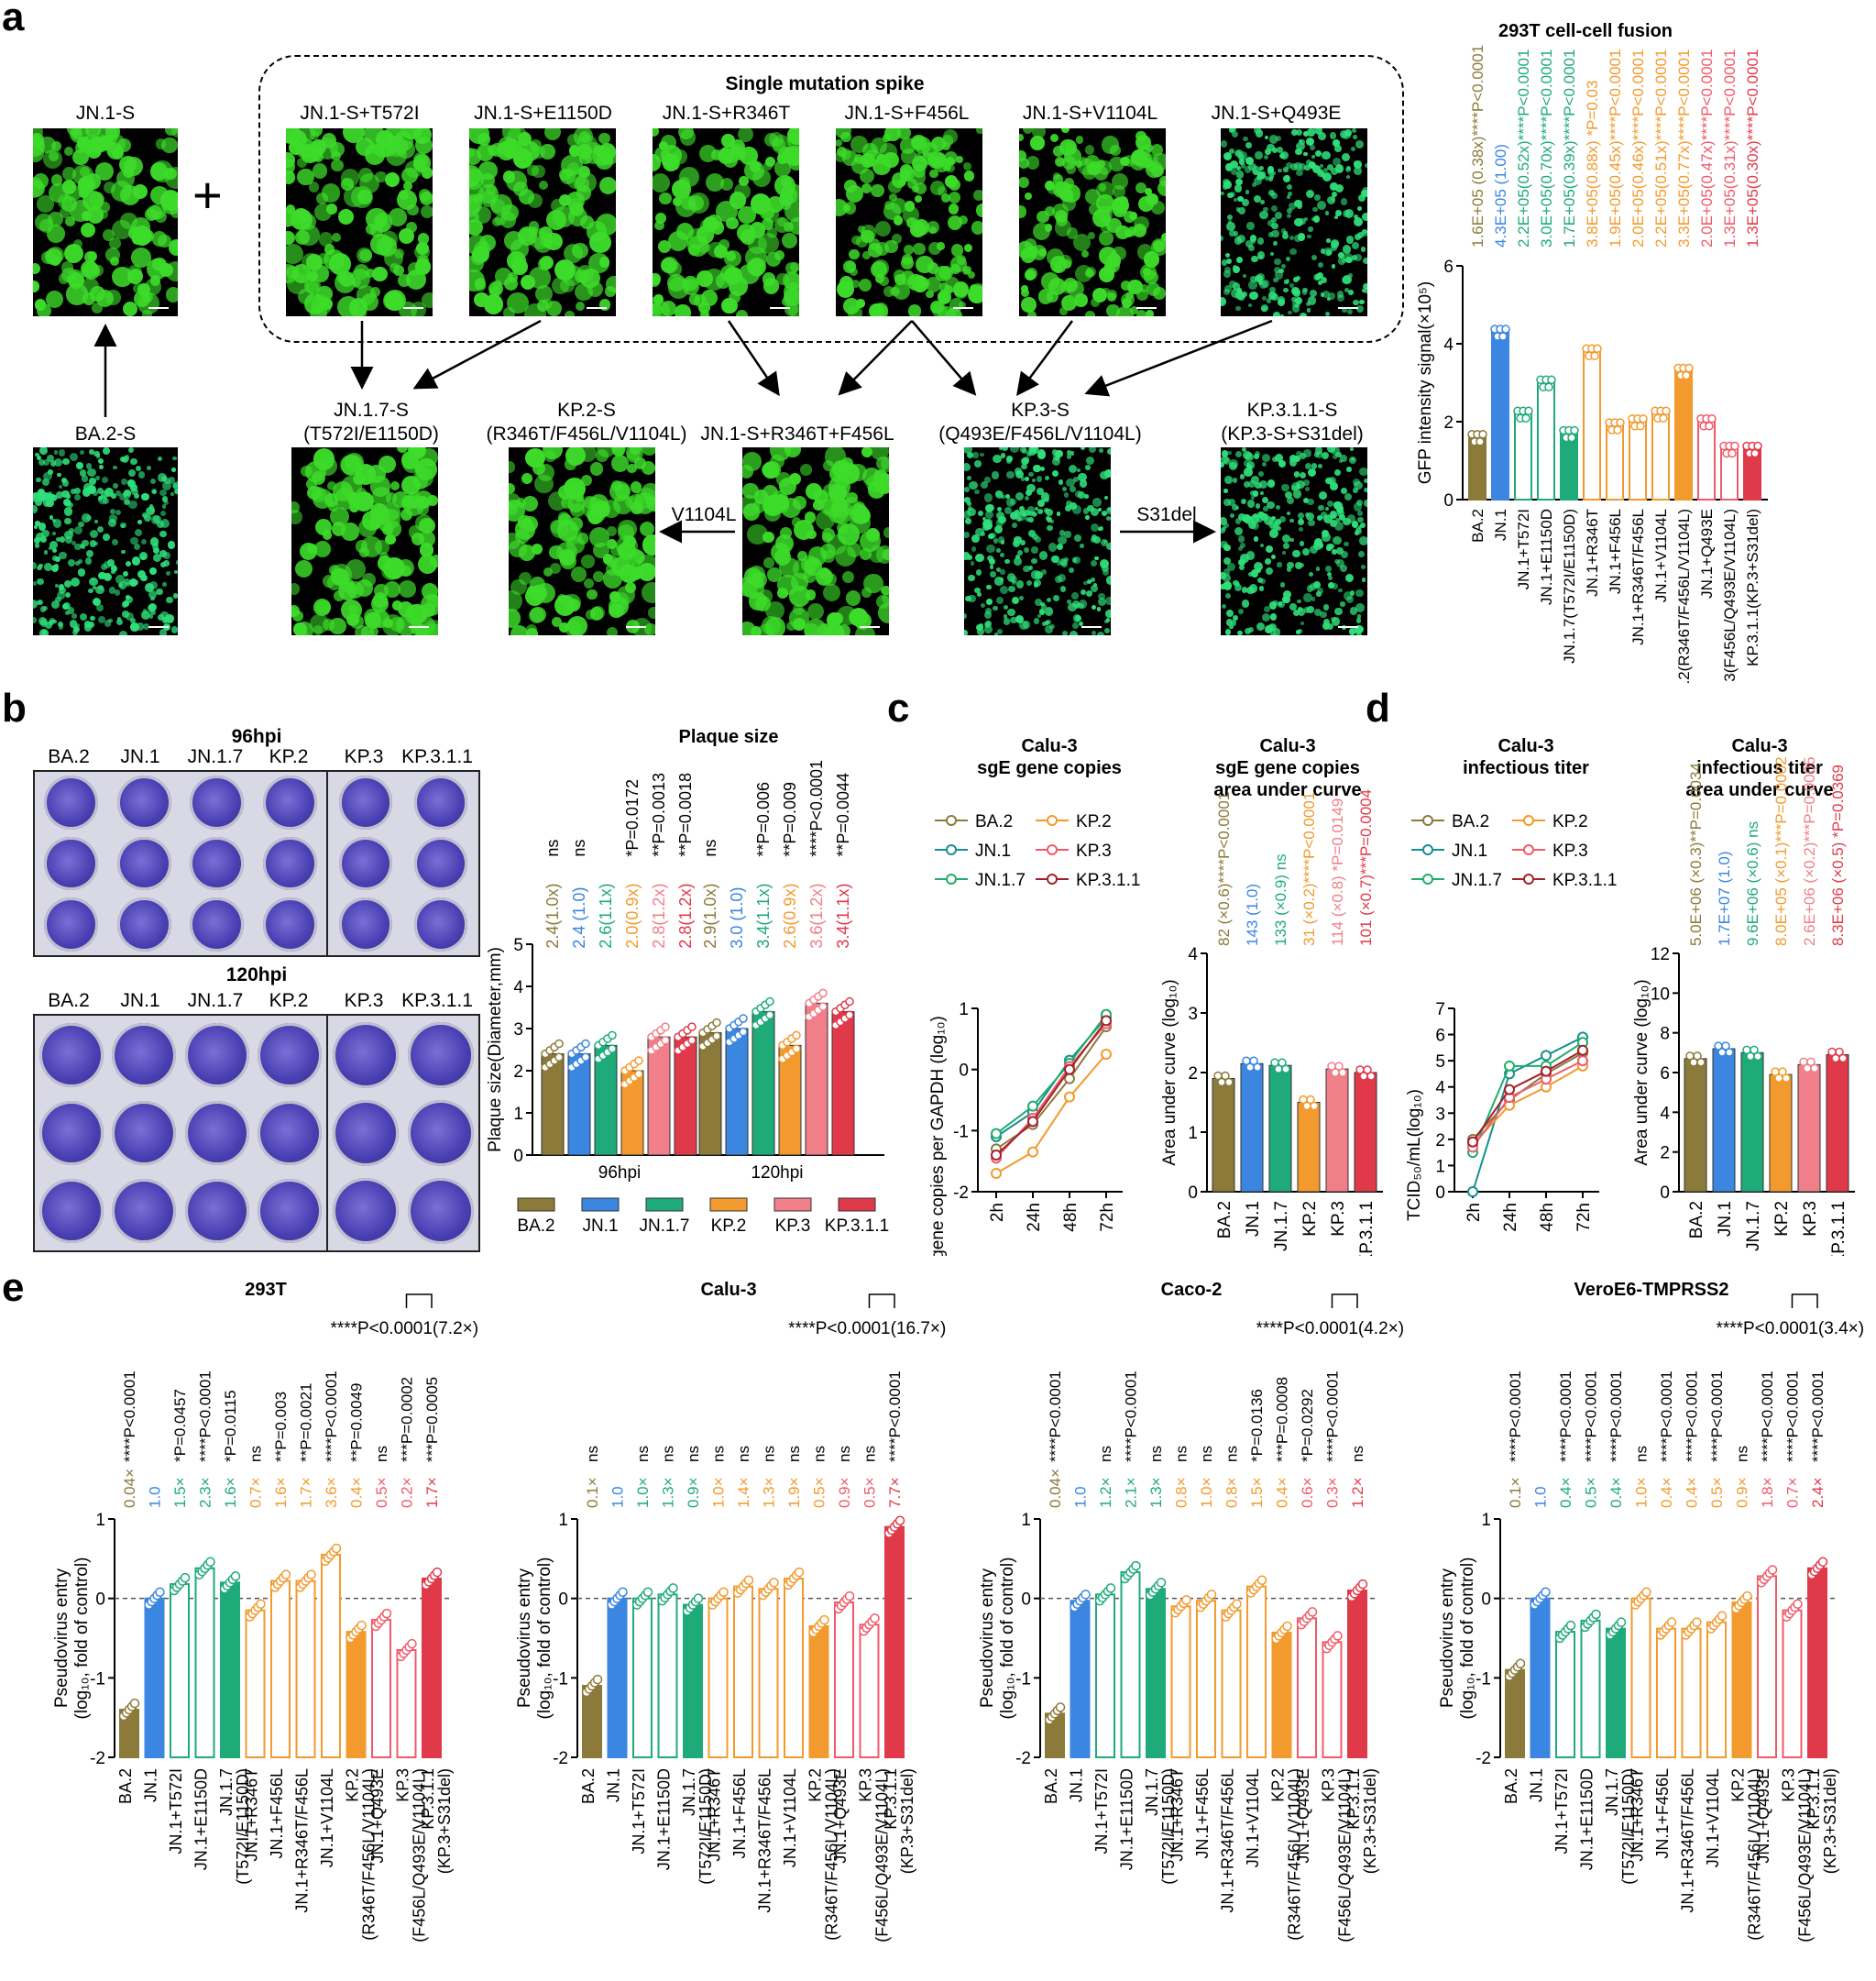 The width and height of the screenshot is (1876, 1981). Describe the element at coordinates (1287, 768) in the screenshot. I see `auc-title: sgE gene copies` at that location.